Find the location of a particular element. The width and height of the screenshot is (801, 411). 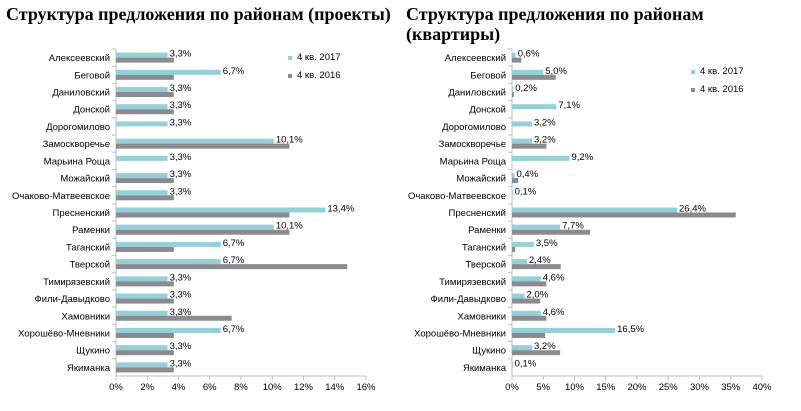

data-label: 0,2% is located at coordinates (526, 88).